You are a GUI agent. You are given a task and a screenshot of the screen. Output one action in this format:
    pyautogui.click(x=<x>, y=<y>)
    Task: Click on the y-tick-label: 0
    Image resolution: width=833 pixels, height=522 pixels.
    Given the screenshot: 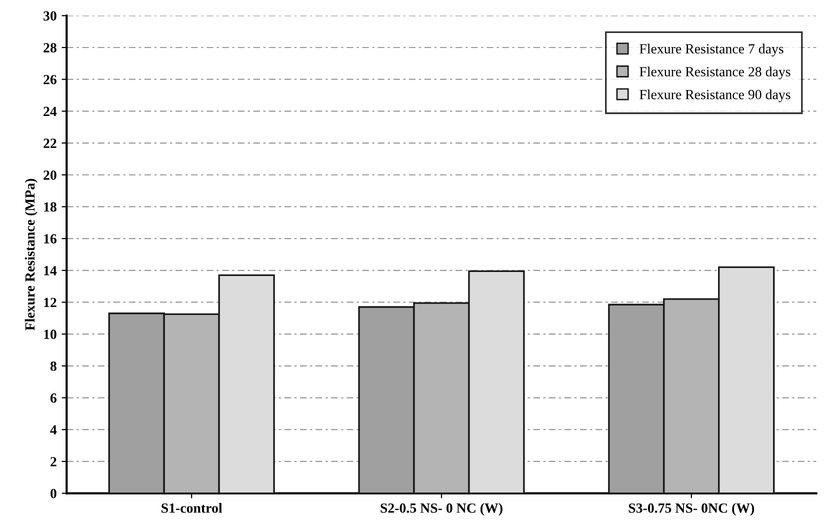 What is the action you would take?
    pyautogui.click(x=53, y=493)
    